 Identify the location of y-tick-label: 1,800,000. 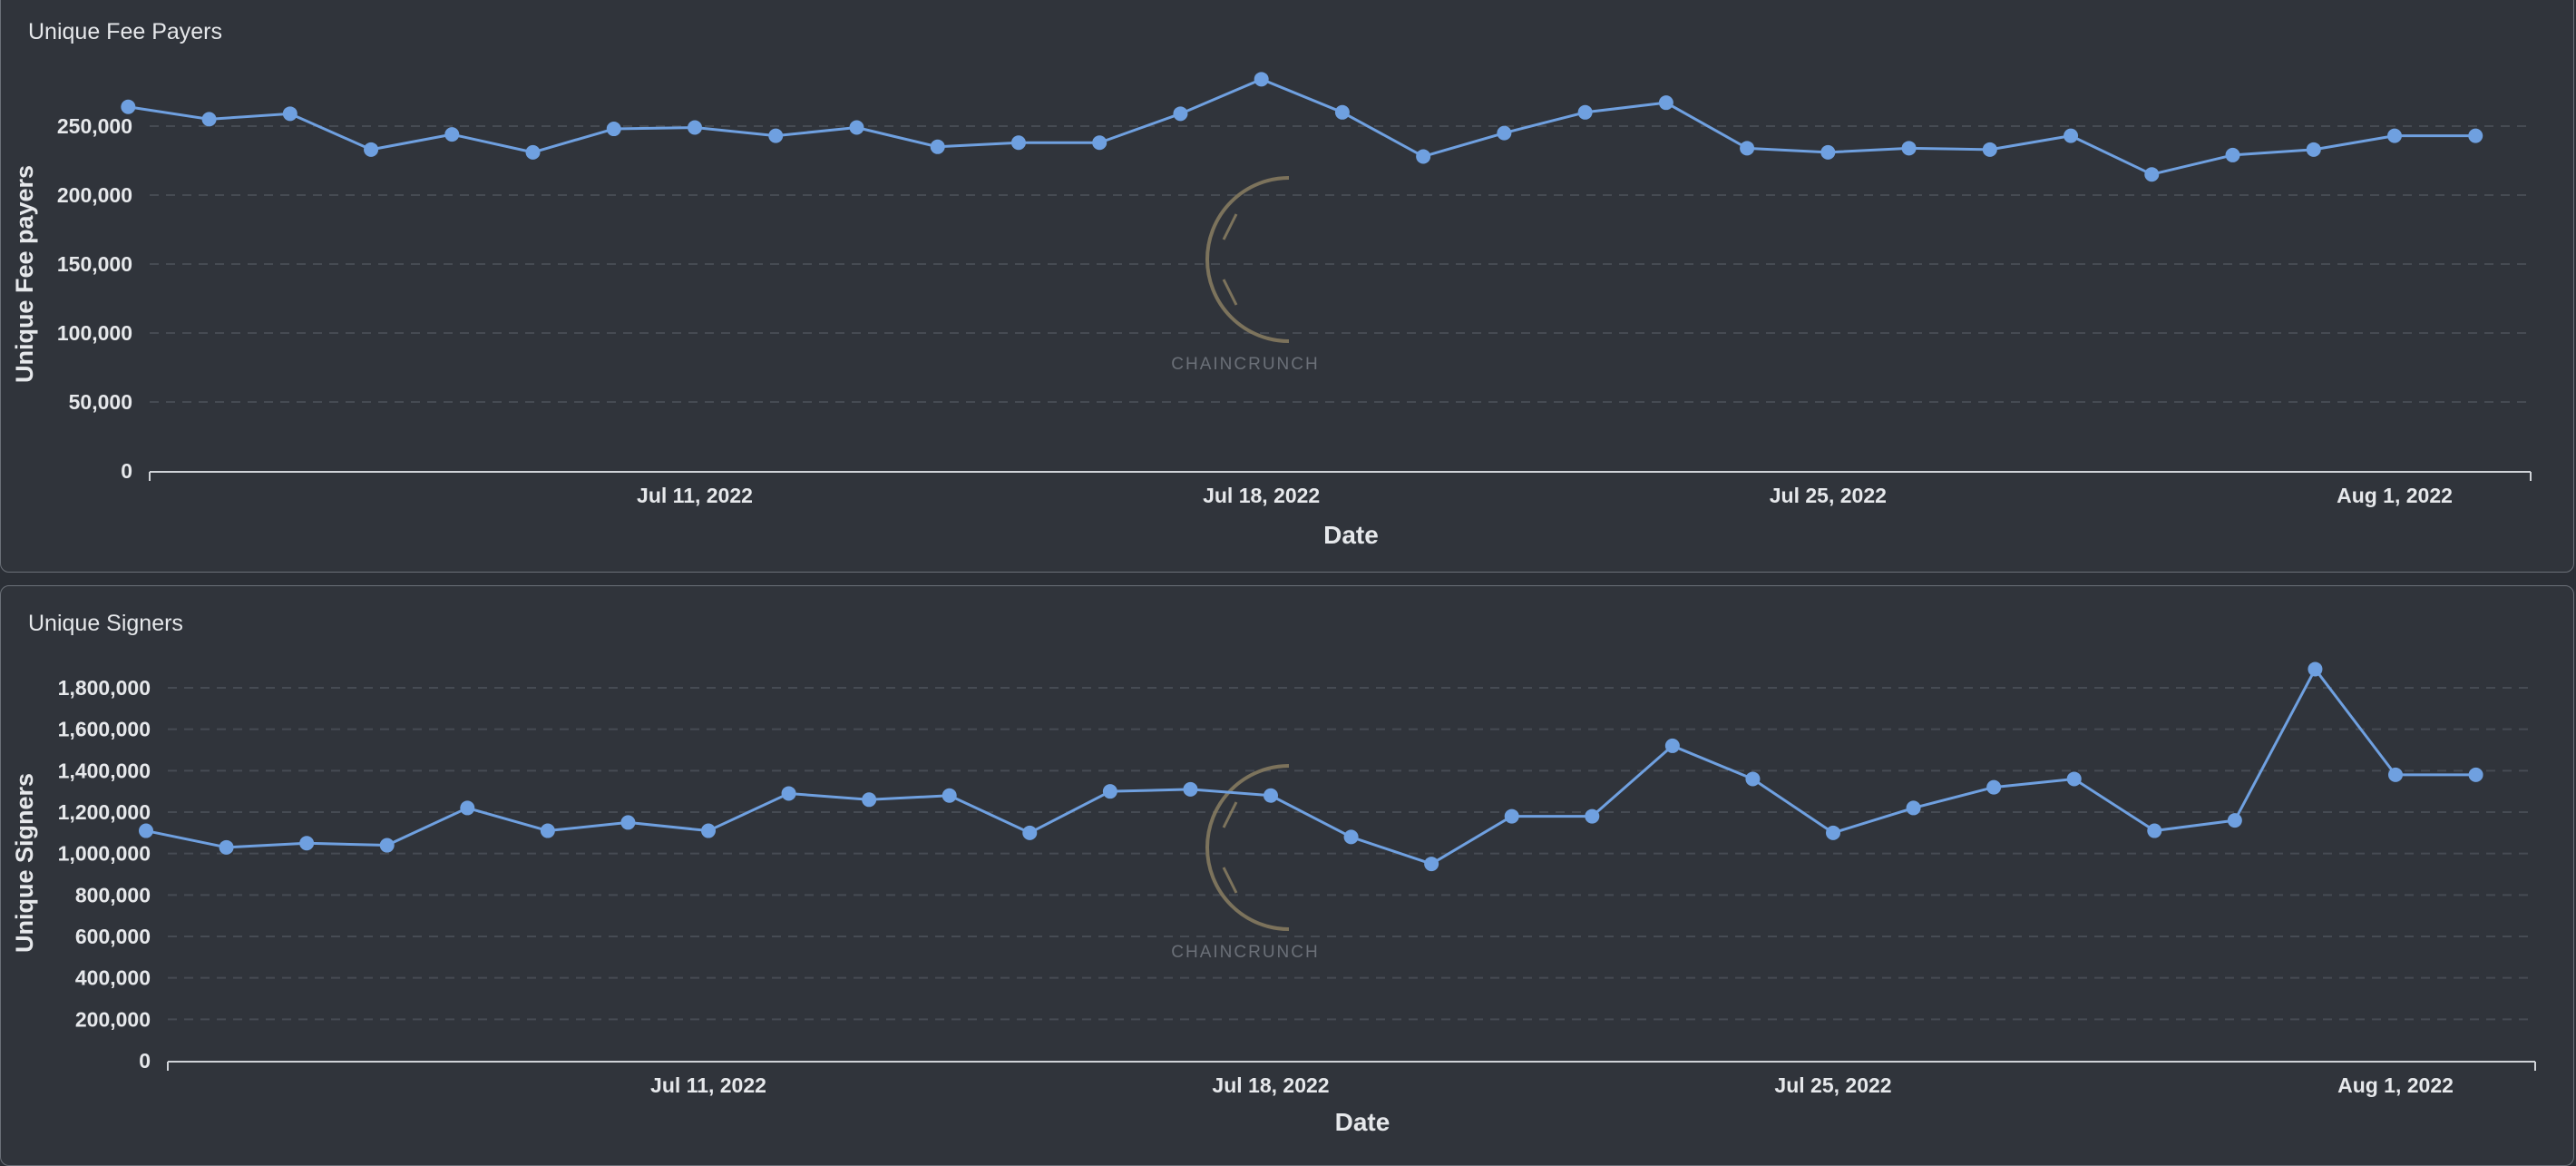
(104, 688).